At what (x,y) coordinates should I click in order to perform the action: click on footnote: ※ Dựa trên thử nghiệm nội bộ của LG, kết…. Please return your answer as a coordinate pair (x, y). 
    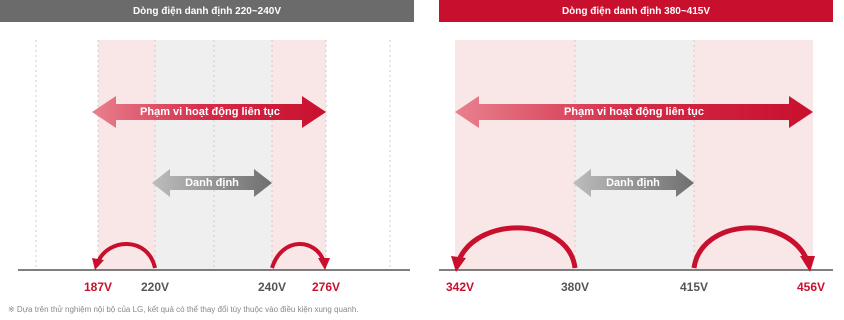
    Looking at the image, I should click on (183, 309).